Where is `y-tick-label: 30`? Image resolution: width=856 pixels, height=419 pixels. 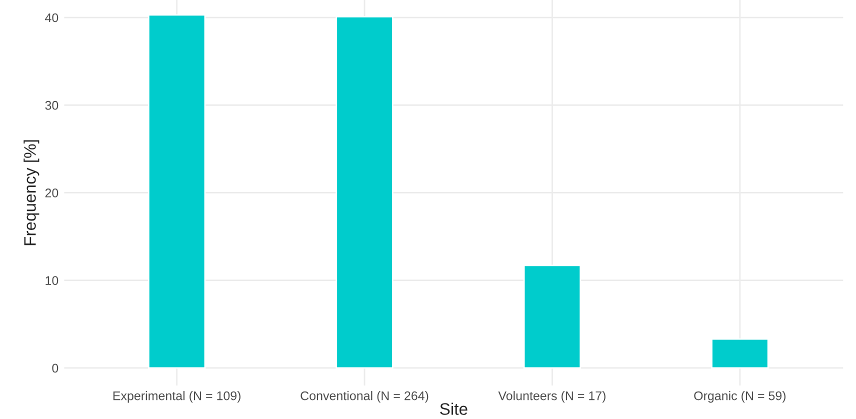 y-tick-label: 30 is located at coordinates (51, 105).